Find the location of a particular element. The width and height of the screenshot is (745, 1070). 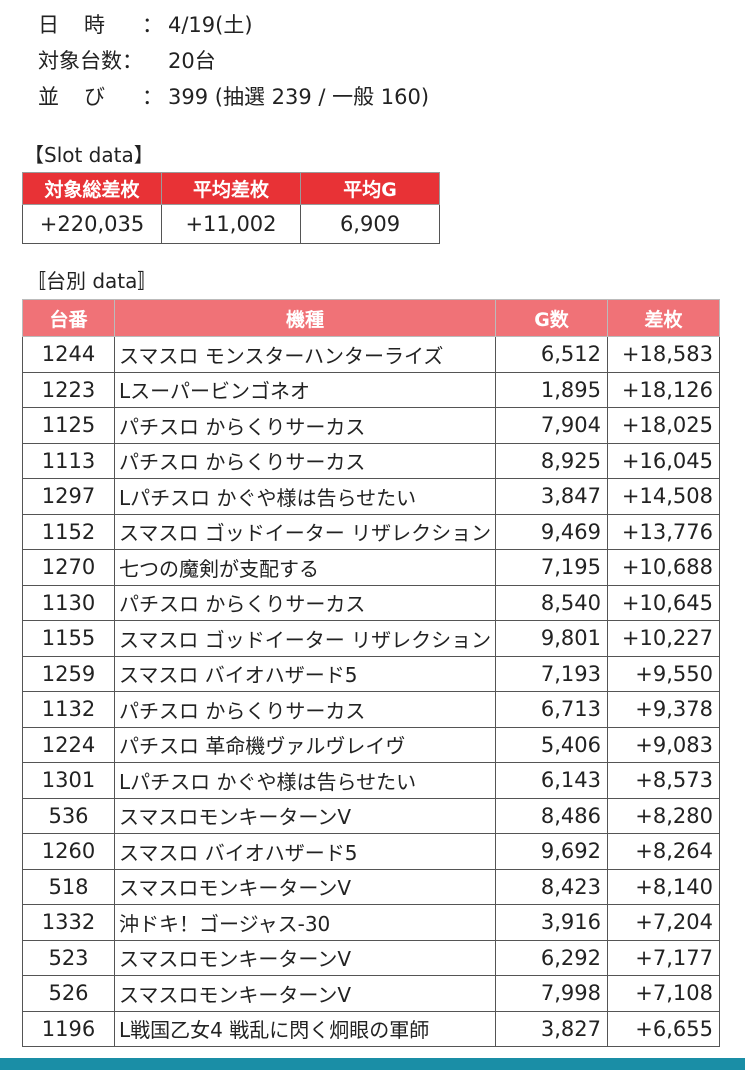

machine-no-cell: 1259 is located at coordinates (69, 674).